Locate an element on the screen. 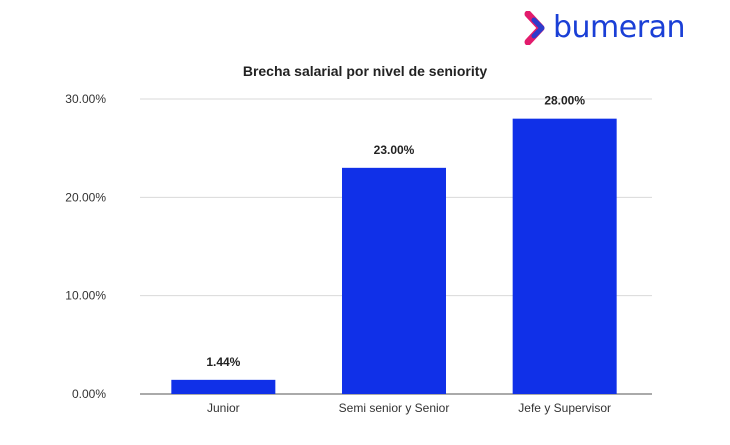  y-tick-label: 20.00% is located at coordinates (85, 197).